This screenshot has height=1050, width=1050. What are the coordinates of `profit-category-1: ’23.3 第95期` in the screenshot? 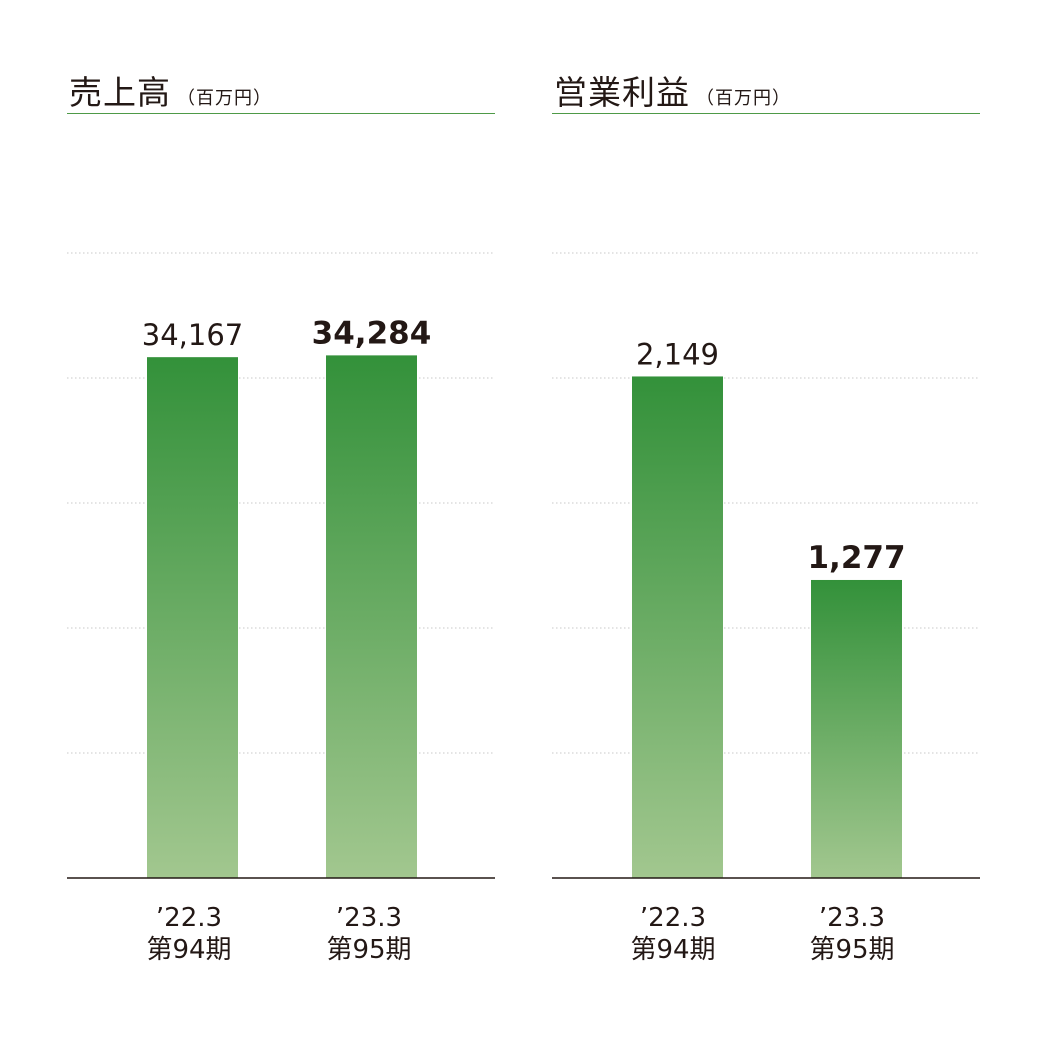 It's located at (852, 934).